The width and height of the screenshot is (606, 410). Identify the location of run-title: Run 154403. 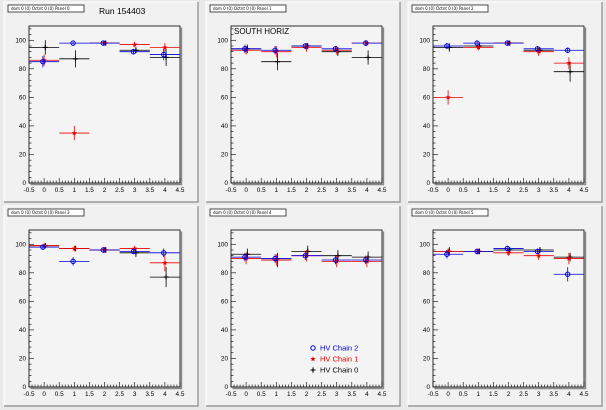
(122, 11).